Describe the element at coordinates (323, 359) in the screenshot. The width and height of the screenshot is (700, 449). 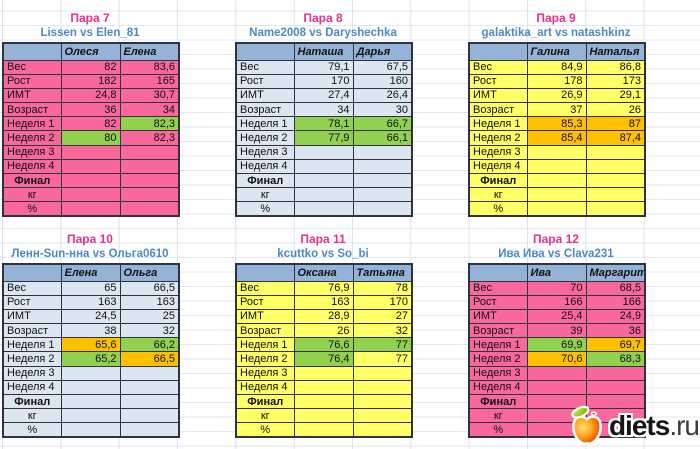
I see `cell-value: 76,4` at that location.